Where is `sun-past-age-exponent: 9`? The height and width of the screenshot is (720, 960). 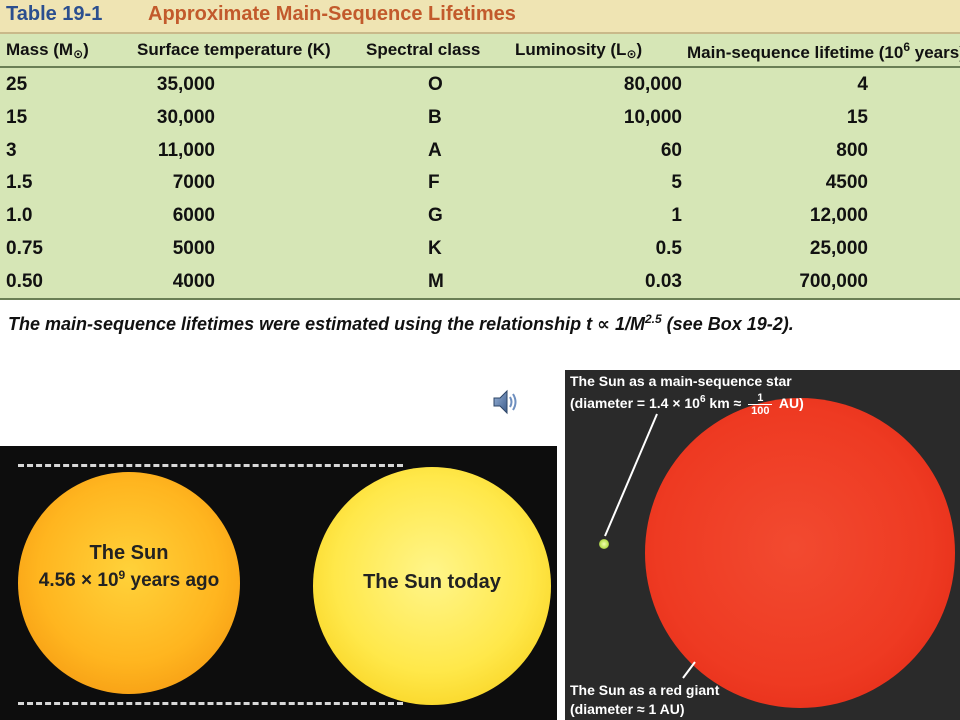
sun-past-age-exponent: 9 is located at coordinates (122, 575).